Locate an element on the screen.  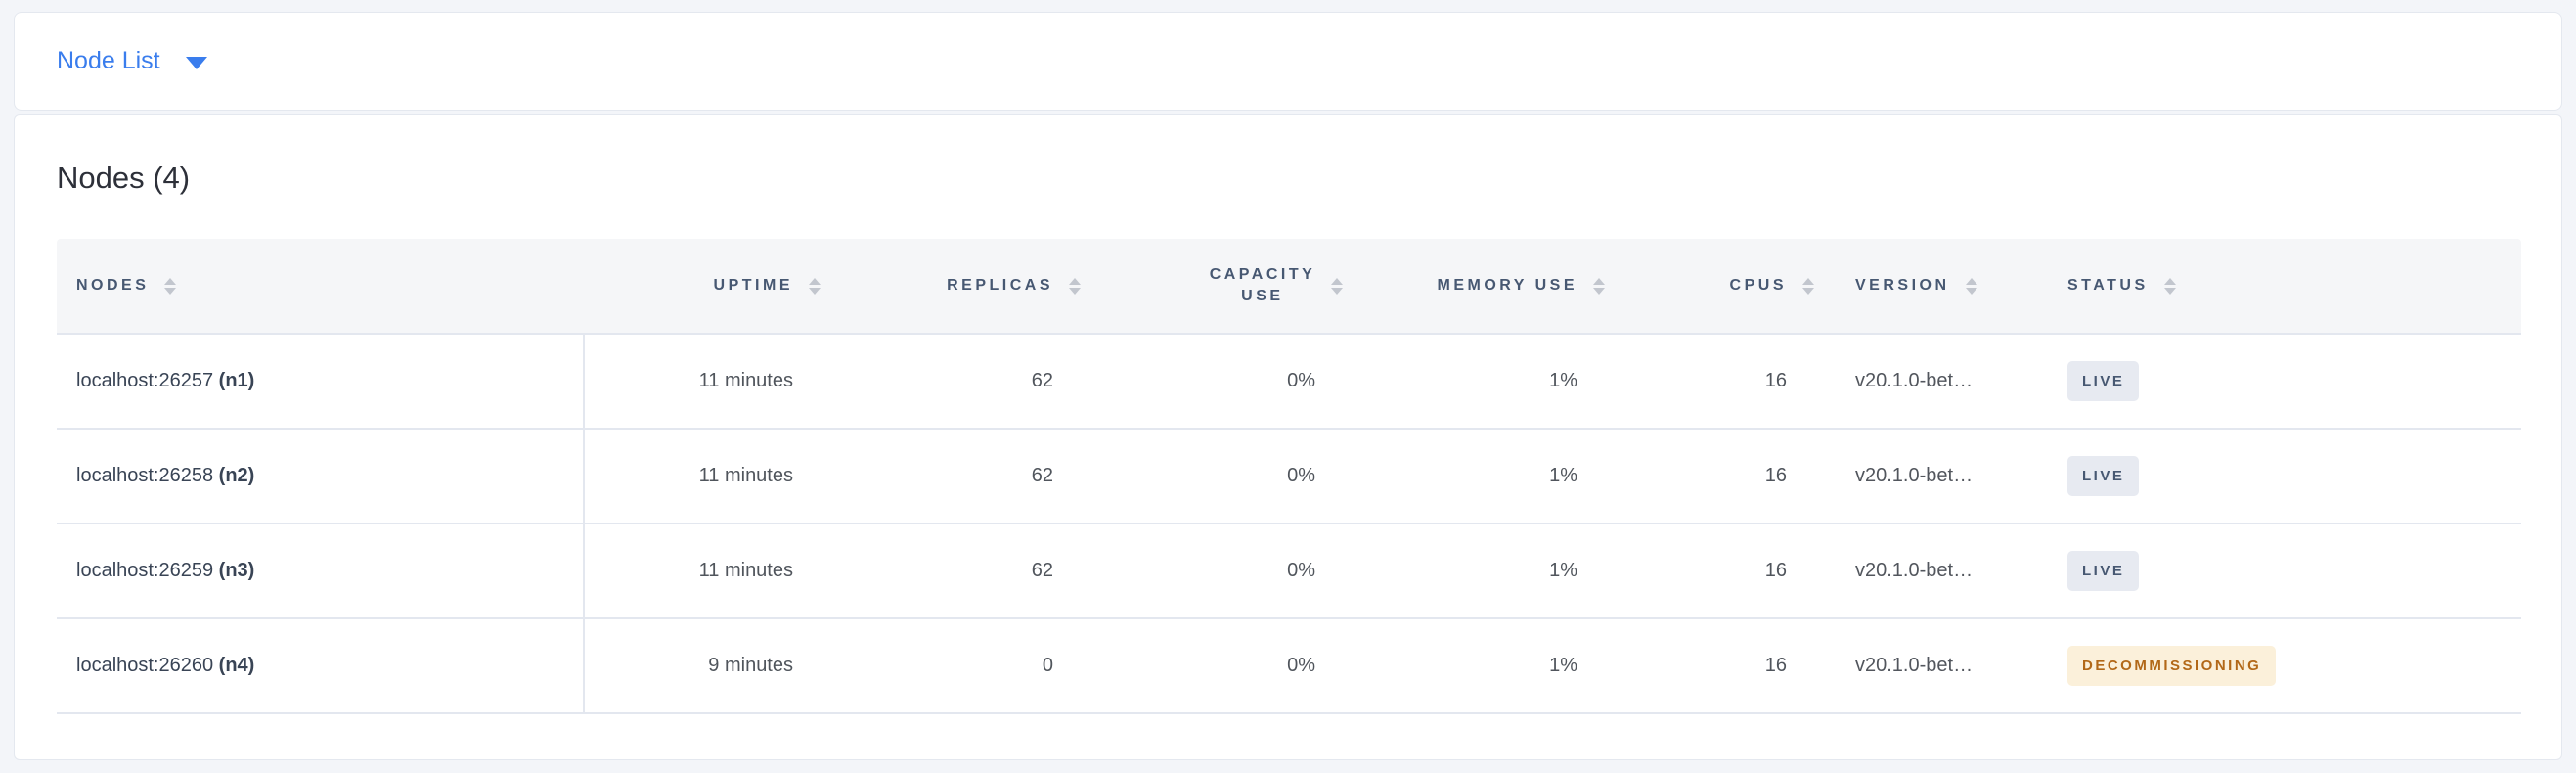
node-list-dropdown: Node List is located at coordinates (132, 61).